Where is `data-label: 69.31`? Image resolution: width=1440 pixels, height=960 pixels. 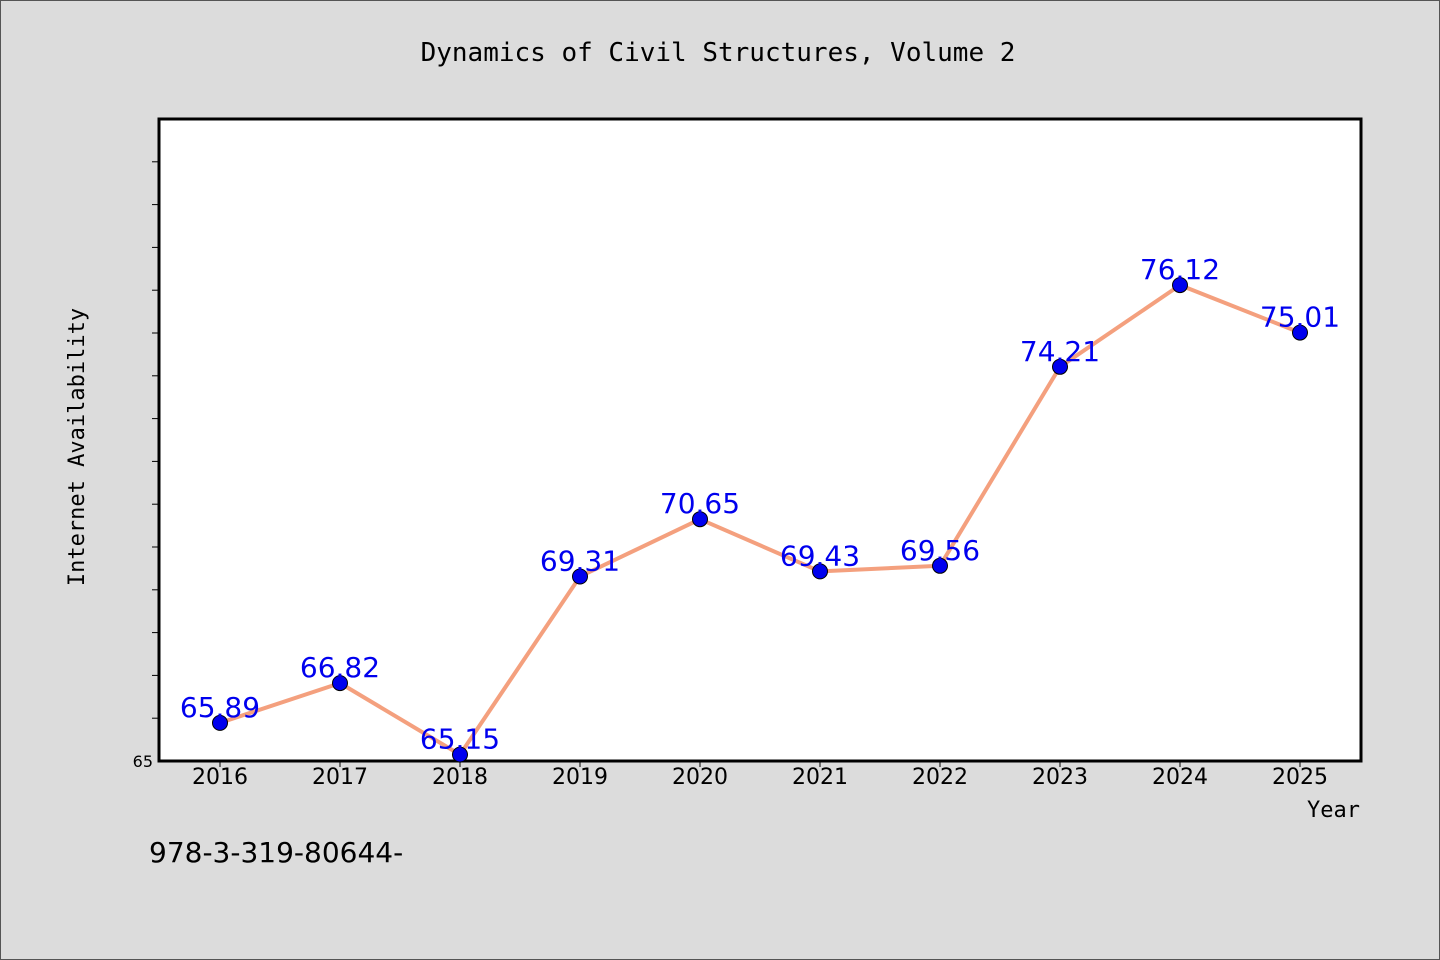 data-label: 69.31 is located at coordinates (580, 561).